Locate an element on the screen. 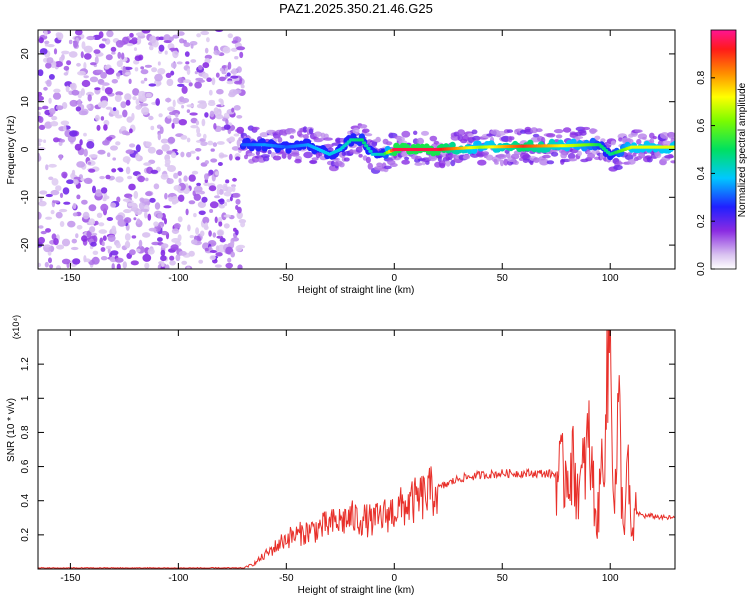 The width and height of the screenshot is (750, 600). y-tick-label: 1.2 is located at coordinates (25, 364).